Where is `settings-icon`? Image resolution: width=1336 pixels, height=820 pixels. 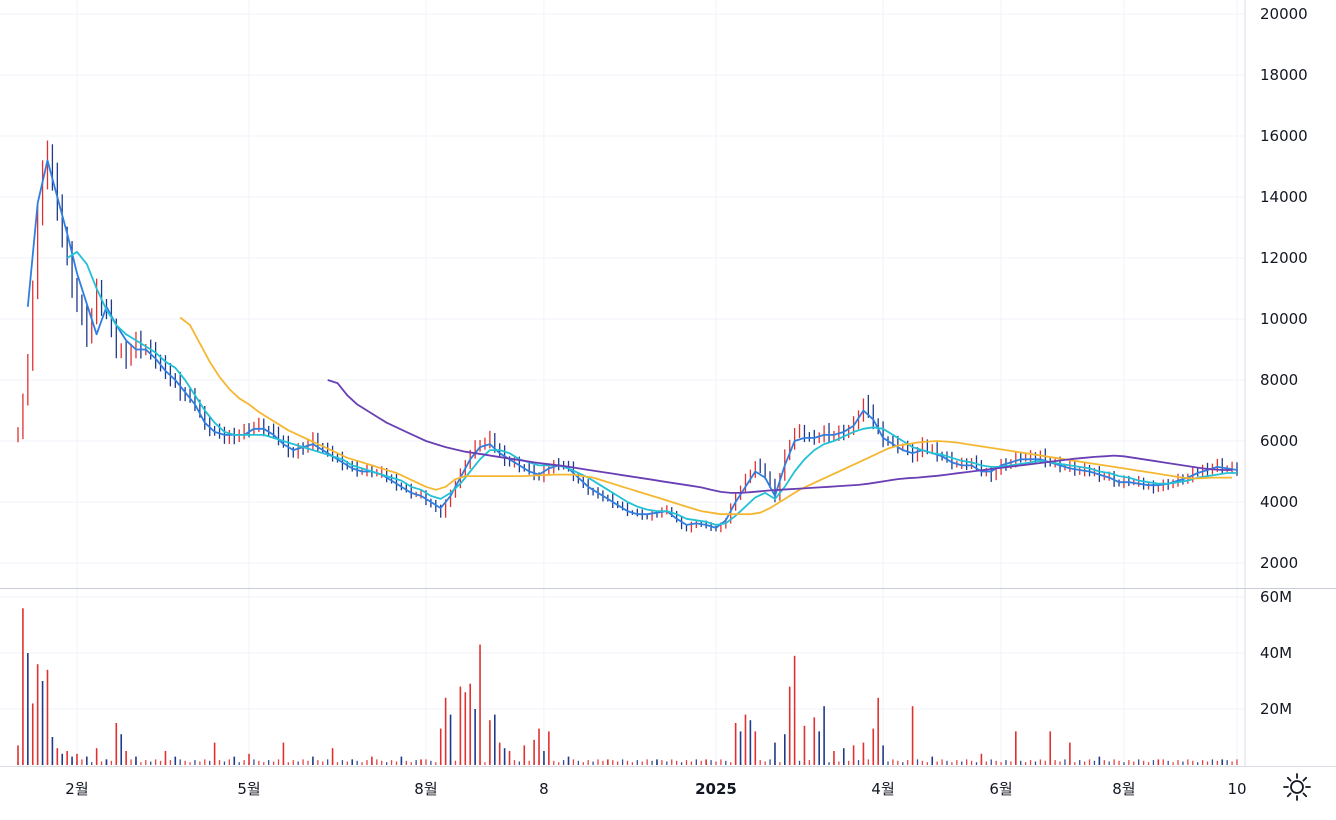
settings-icon is located at coordinates (1297, 787).